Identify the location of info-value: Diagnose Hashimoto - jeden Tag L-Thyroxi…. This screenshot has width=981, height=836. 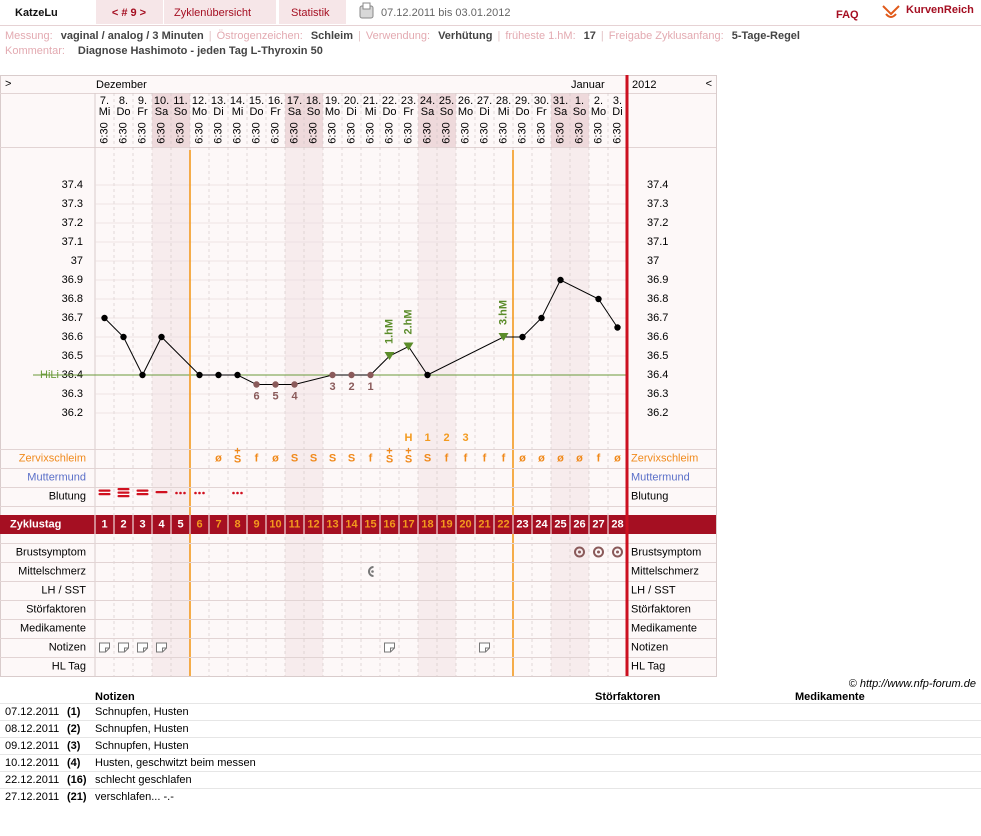
(200, 51).